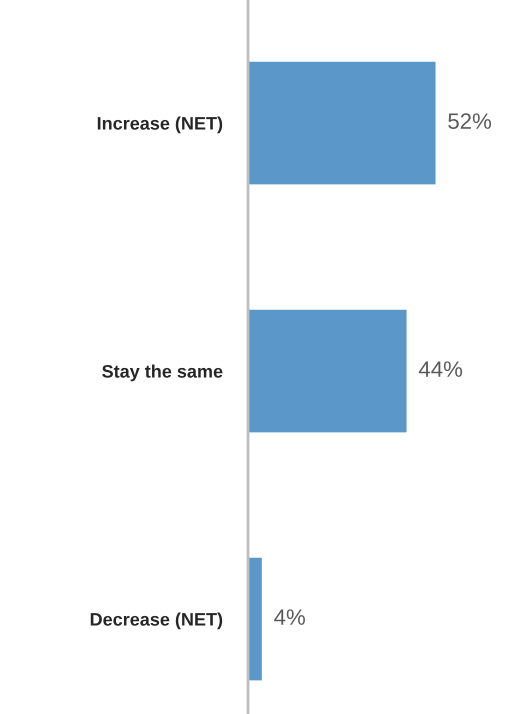 The width and height of the screenshot is (520, 714). What do you see at coordinates (156, 621) in the screenshot?
I see `y-tick-label: Decrease (NET)` at bounding box center [156, 621].